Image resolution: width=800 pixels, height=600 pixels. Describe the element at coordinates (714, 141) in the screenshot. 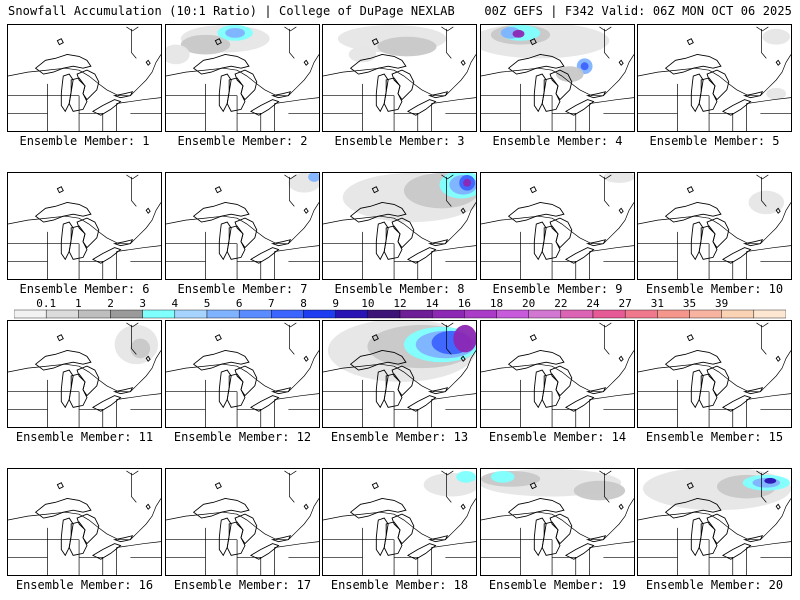

I see `ensemble-member-label: Ensemble Member: 5` at that location.